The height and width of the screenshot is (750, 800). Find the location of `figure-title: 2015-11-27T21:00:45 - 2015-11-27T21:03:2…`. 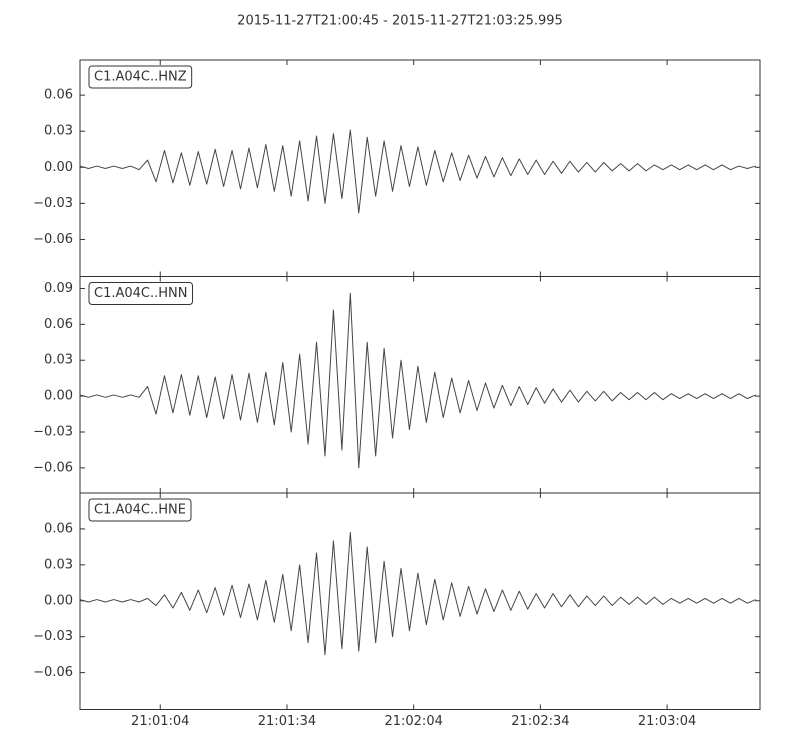

figure-title: 2015-11-27T21:00:45 - 2015-11-27T21:03:2… is located at coordinates (400, 21).